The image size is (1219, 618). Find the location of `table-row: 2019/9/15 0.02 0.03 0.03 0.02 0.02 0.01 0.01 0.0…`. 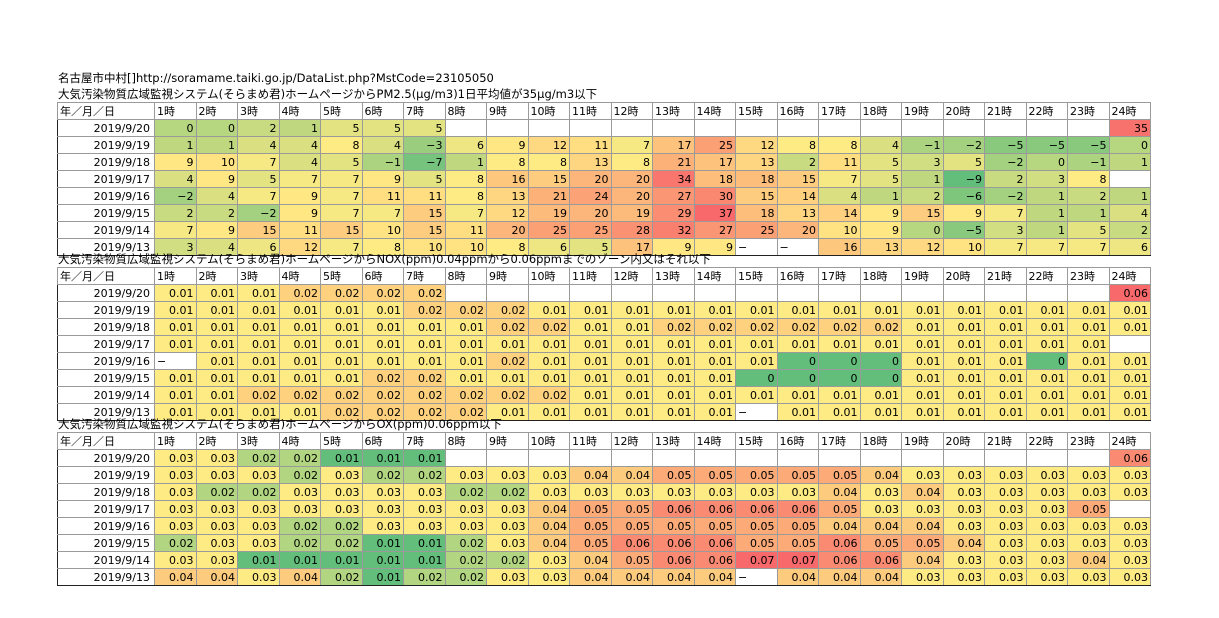

table-row: 2019/9/15 0.02 0.03 0.03 0.02 0.02 0.01 0.01 0.0… is located at coordinates (604, 543).